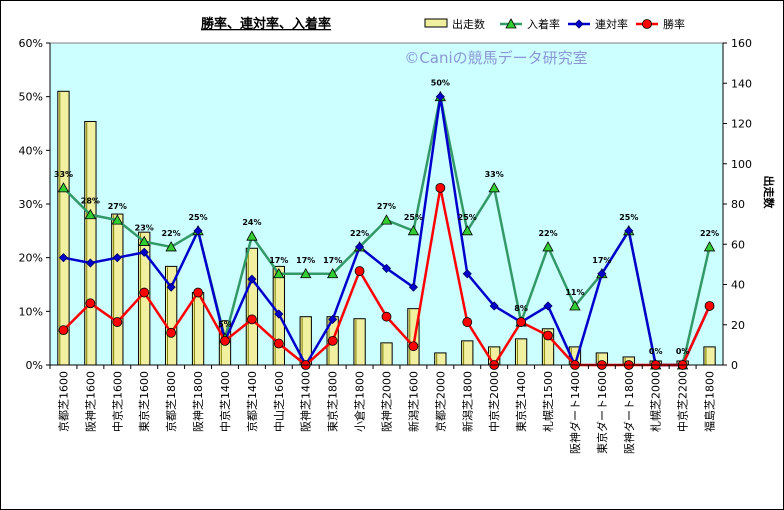 The image size is (784, 510). What do you see at coordinates (741, 43) in the screenshot?
I see `right-tick-label-8: 160` at bounding box center [741, 43].